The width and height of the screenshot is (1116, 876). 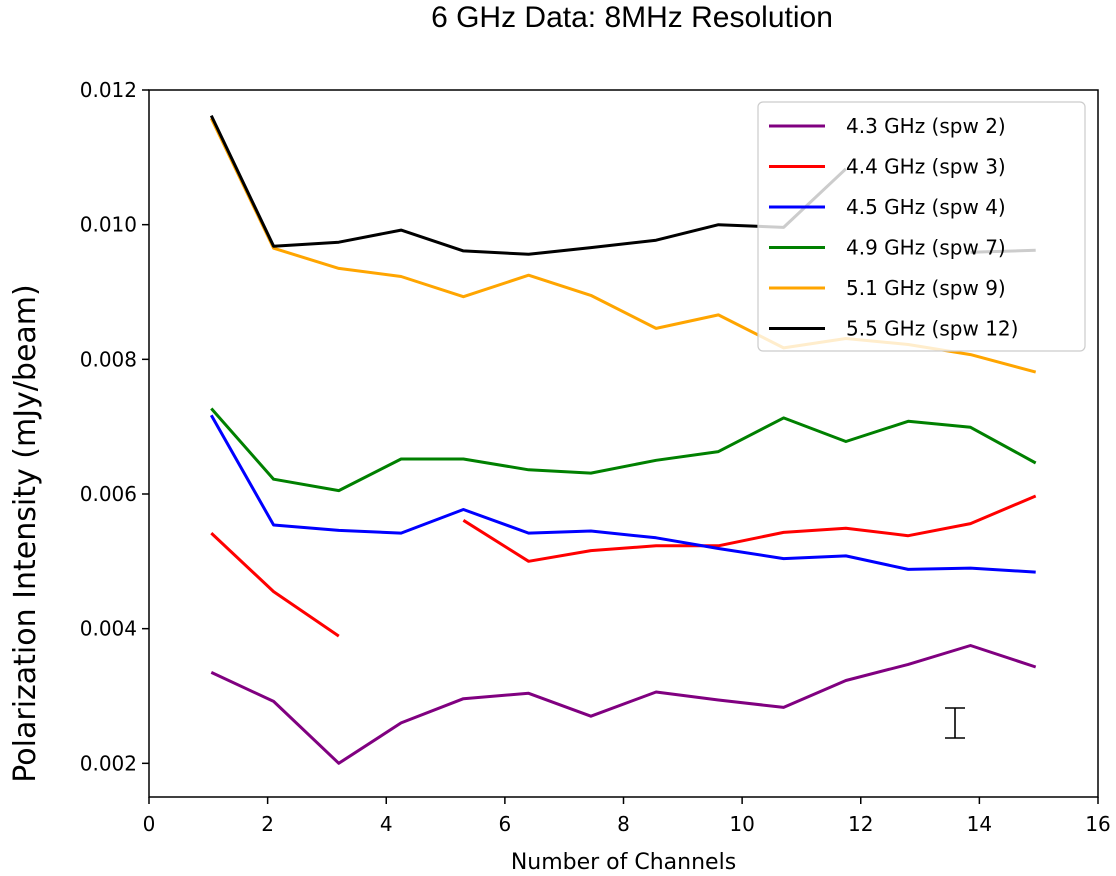 What do you see at coordinates (505, 824) in the screenshot?
I see `x-tick-label: 6` at bounding box center [505, 824].